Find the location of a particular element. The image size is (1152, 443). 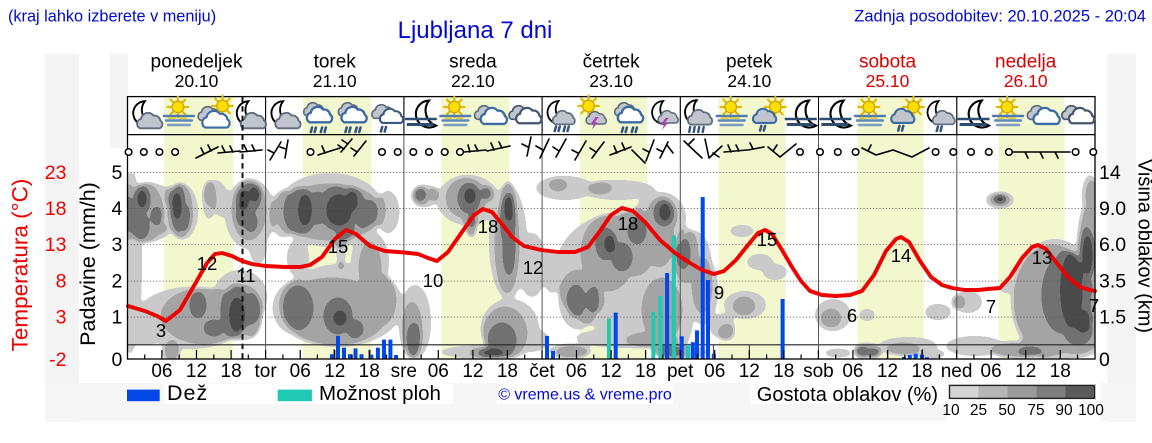

svg-text: 5 is located at coordinates (116, 173).